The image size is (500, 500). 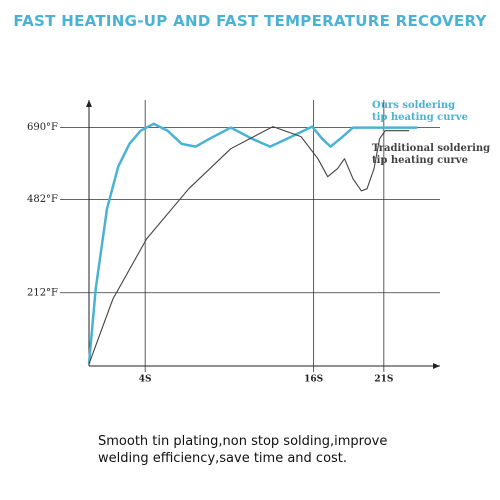 I want to click on legend-entry: Traditional soldering tip heating curve, so click(x=431, y=154).